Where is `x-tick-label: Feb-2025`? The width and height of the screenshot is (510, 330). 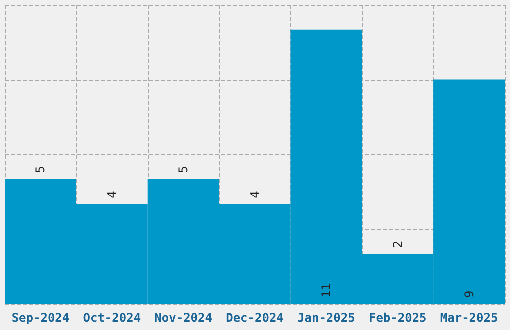 x-tick-label: Feb-2025 is located at coordinates (397, 318).